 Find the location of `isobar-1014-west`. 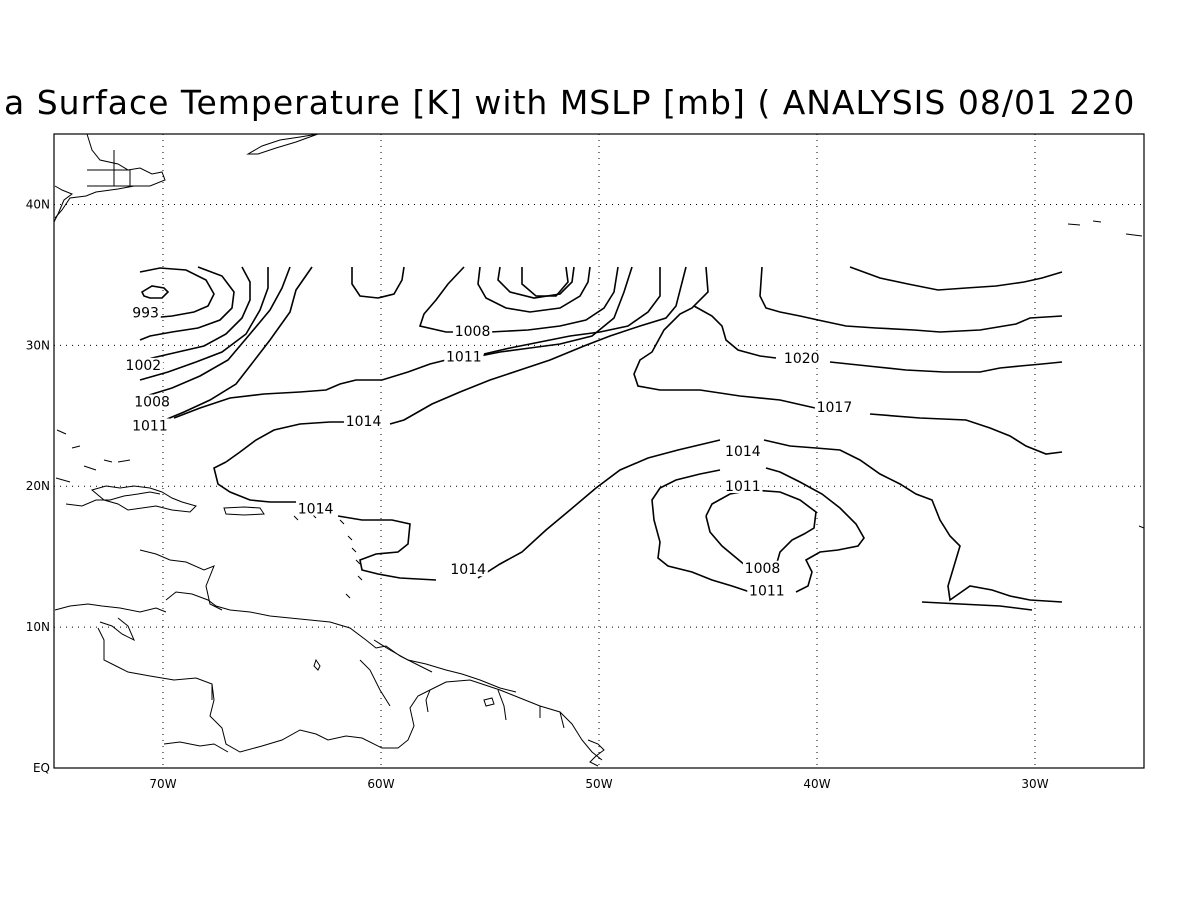

isobar-1014-west is located at coordinates (456, 364).